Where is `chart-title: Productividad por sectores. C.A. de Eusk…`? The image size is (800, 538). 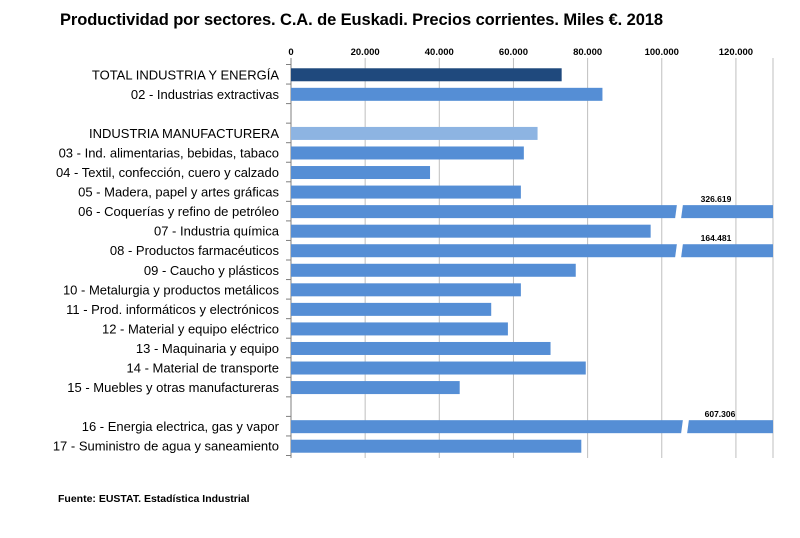
chart-title: Productividad por sectores. C.A. de Eusk… is located at coordinates (361, 20).